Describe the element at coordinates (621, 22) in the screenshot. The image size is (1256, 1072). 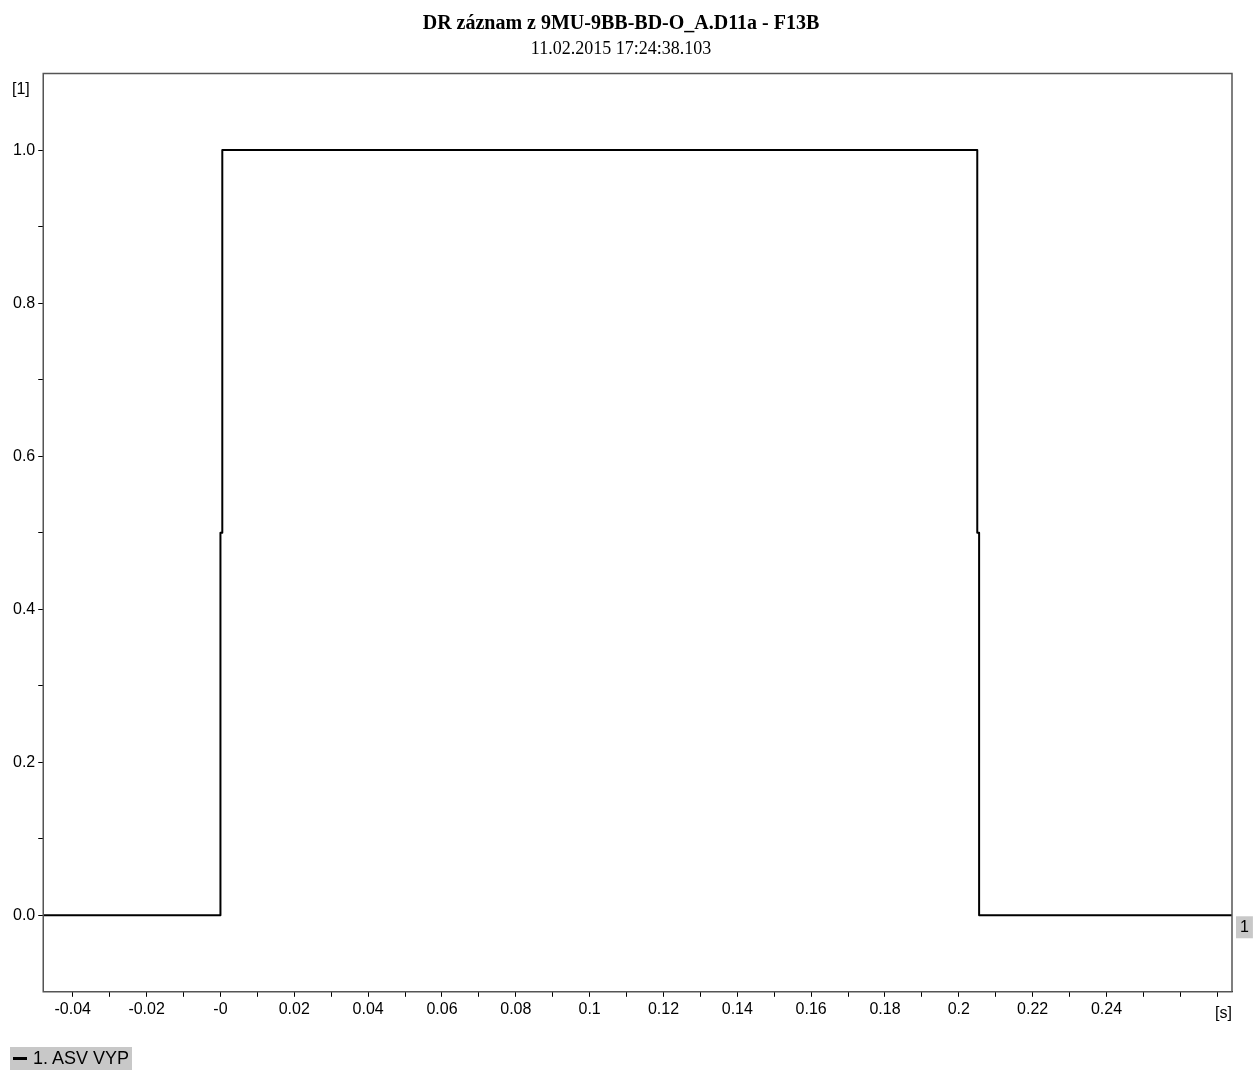
I see `chart-title: DR záznam z 9MU-9BB-BD-O_A.D11a - F13B` at that location.